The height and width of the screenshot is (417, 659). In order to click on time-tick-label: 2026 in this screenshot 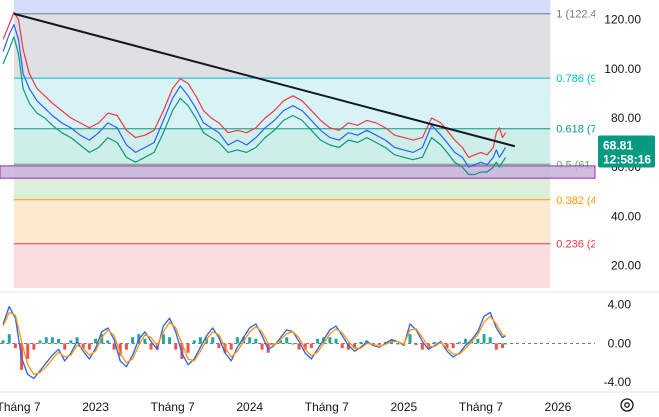, I will do `click(558, 407)`.